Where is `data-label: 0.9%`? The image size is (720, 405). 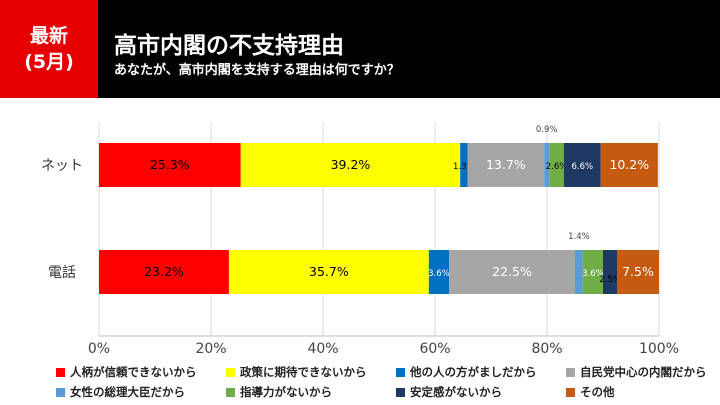 data-label: 0.9% is located at coordinates (547, 130).